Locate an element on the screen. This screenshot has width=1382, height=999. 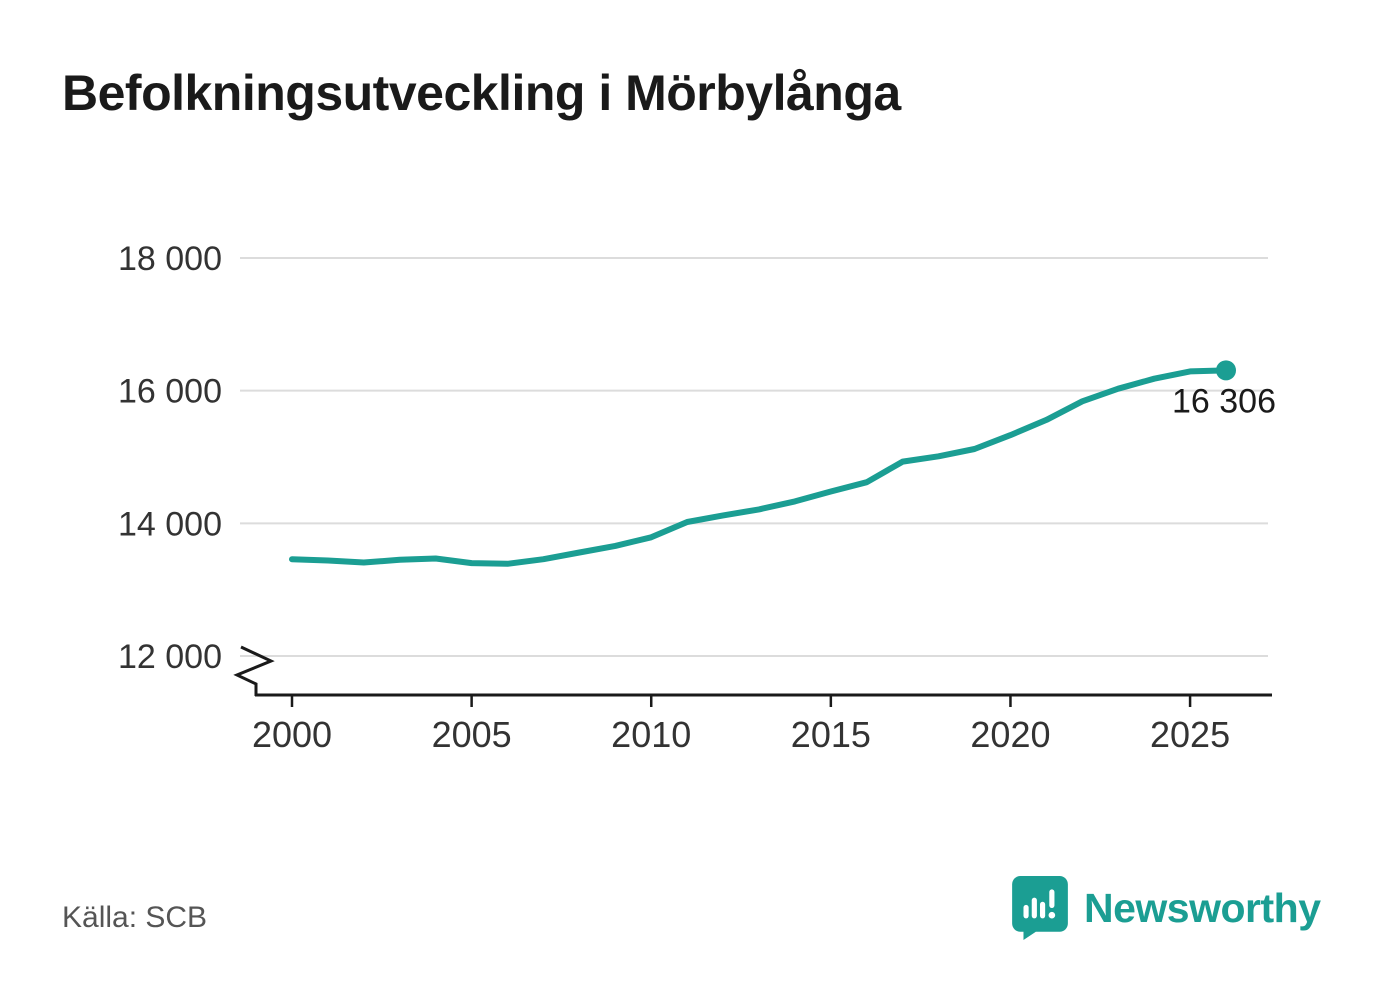
y-axis-label: 14 000 is located at coordinates (170, 524).